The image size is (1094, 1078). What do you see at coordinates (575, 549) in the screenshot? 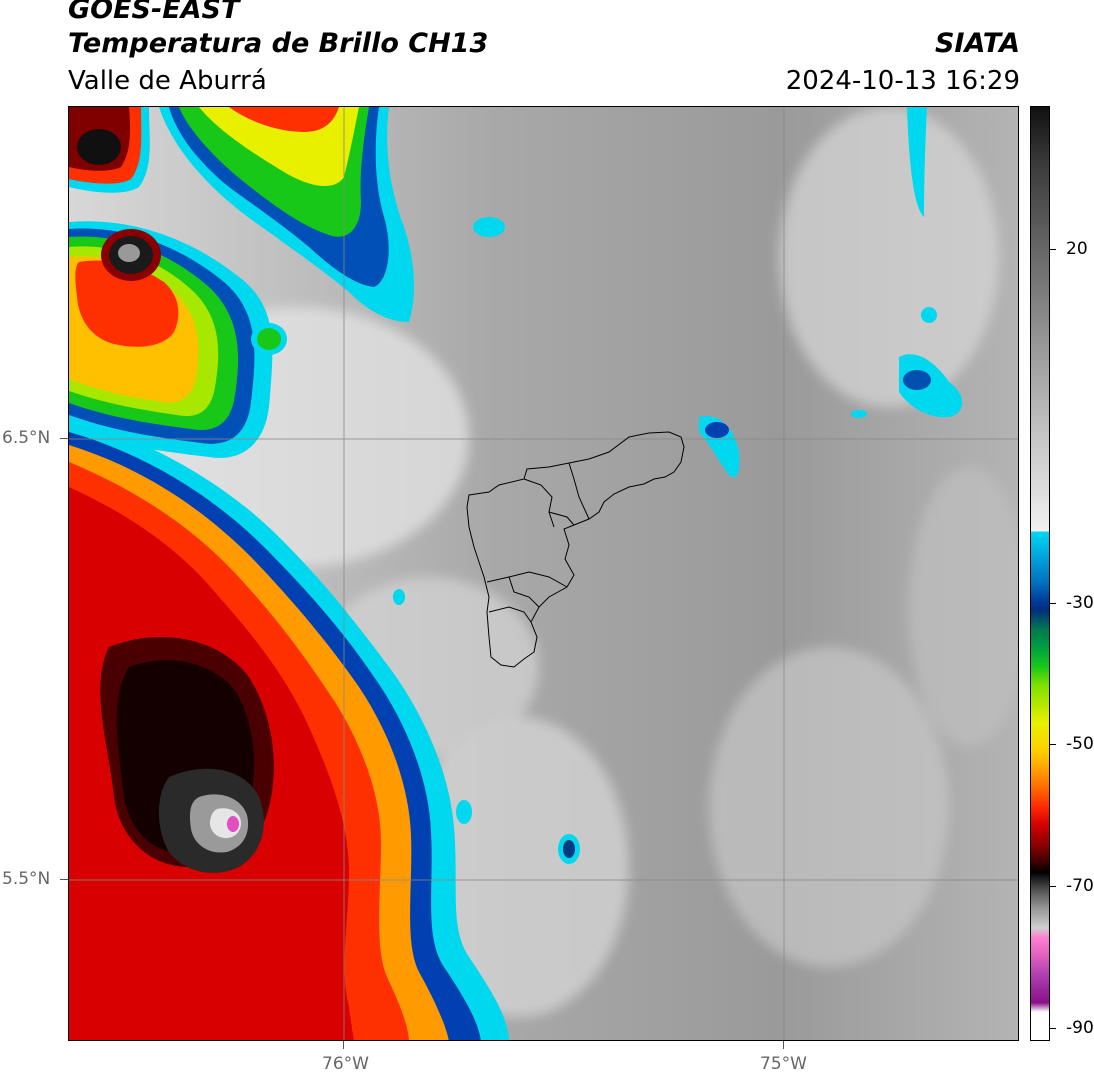
I see `region-outline` at bounding box center [575, 549].